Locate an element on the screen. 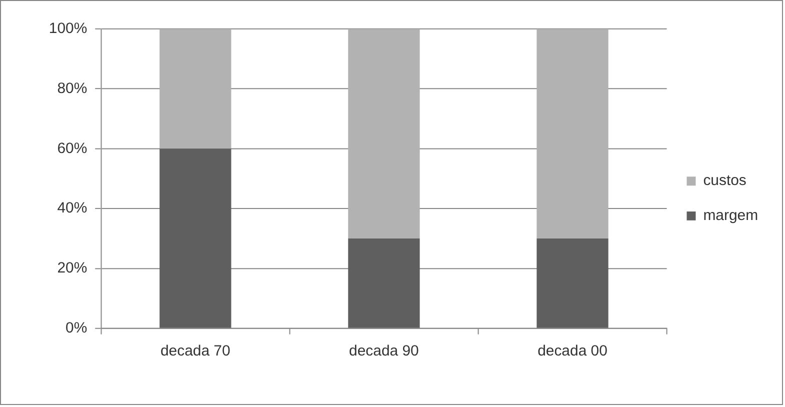 Image resolution: width=785 pixels, height=407 pixels. legend-label: custos is located at coordinates (724, 181).